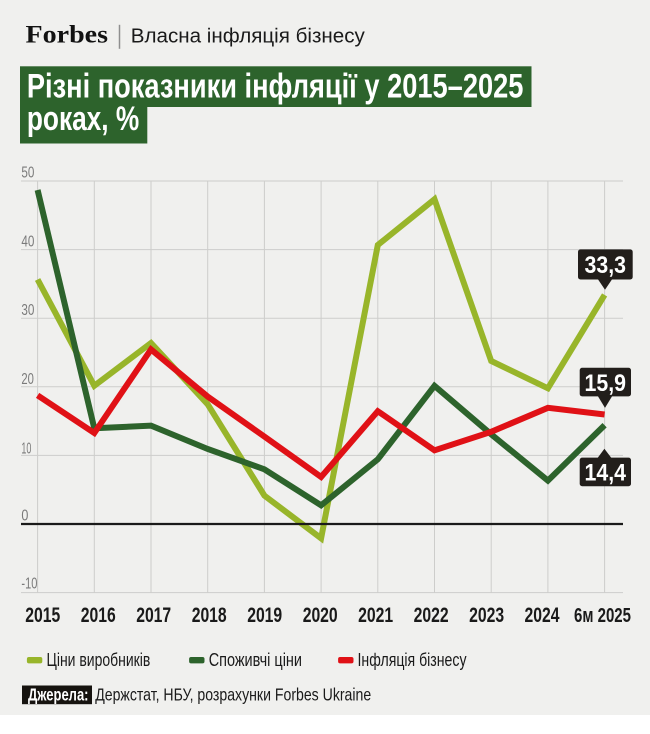 The width and height of the screenshot is (650, 734). Describe the element at coordinates (29, 584) in the screenshot. I see `svg-text: -10` at that location.